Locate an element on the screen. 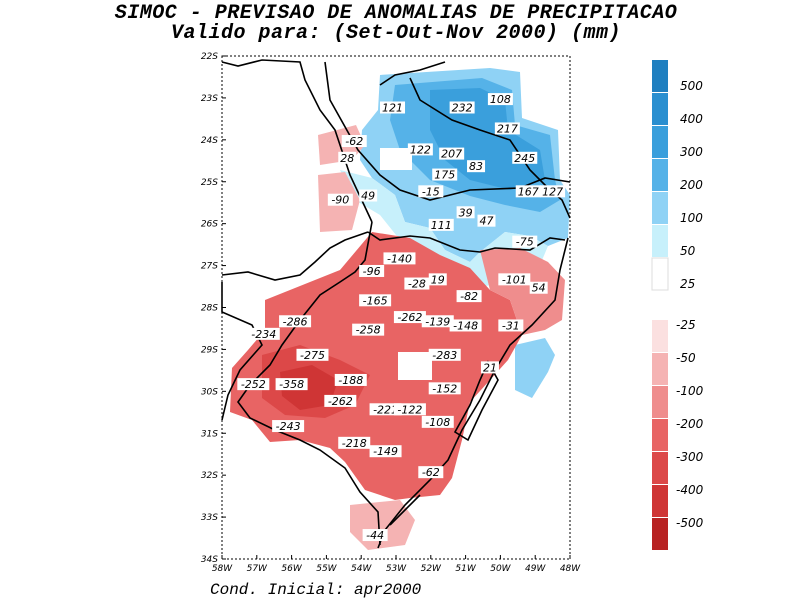 This screenshot has width=792, height=612. lat-tick-label: 26S is located at coordinates (209, 225).